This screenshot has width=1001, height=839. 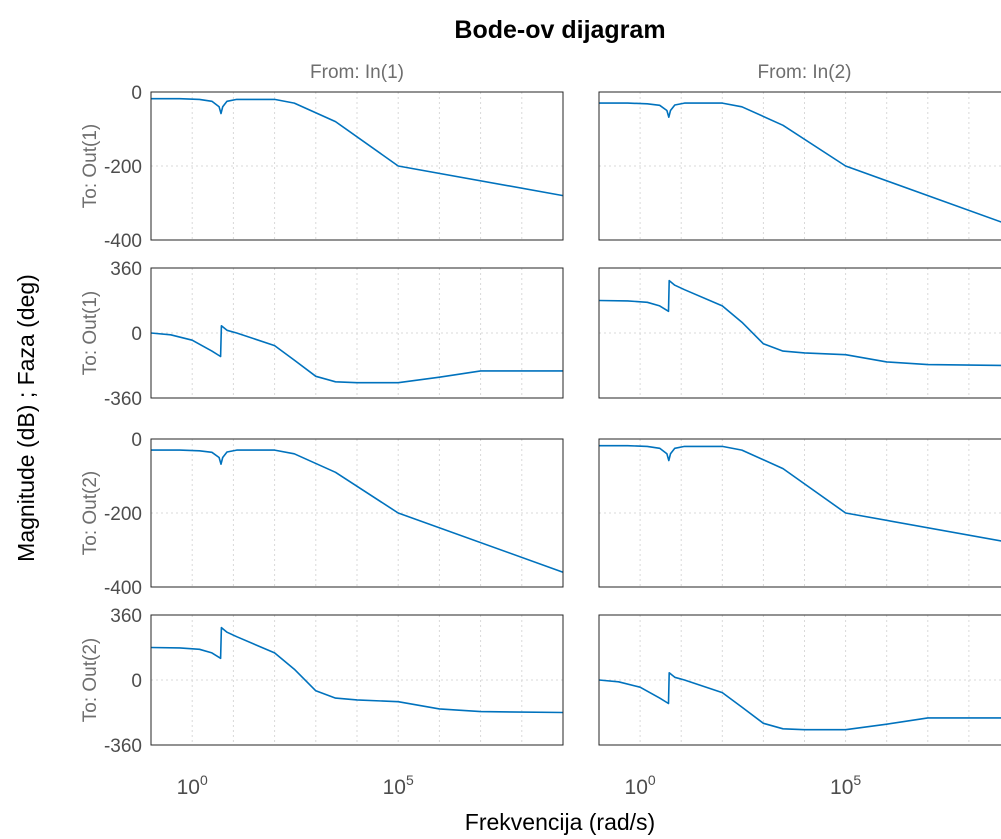 I want to click on row-label-3: To: Out(2), so click(x=90, y=513).